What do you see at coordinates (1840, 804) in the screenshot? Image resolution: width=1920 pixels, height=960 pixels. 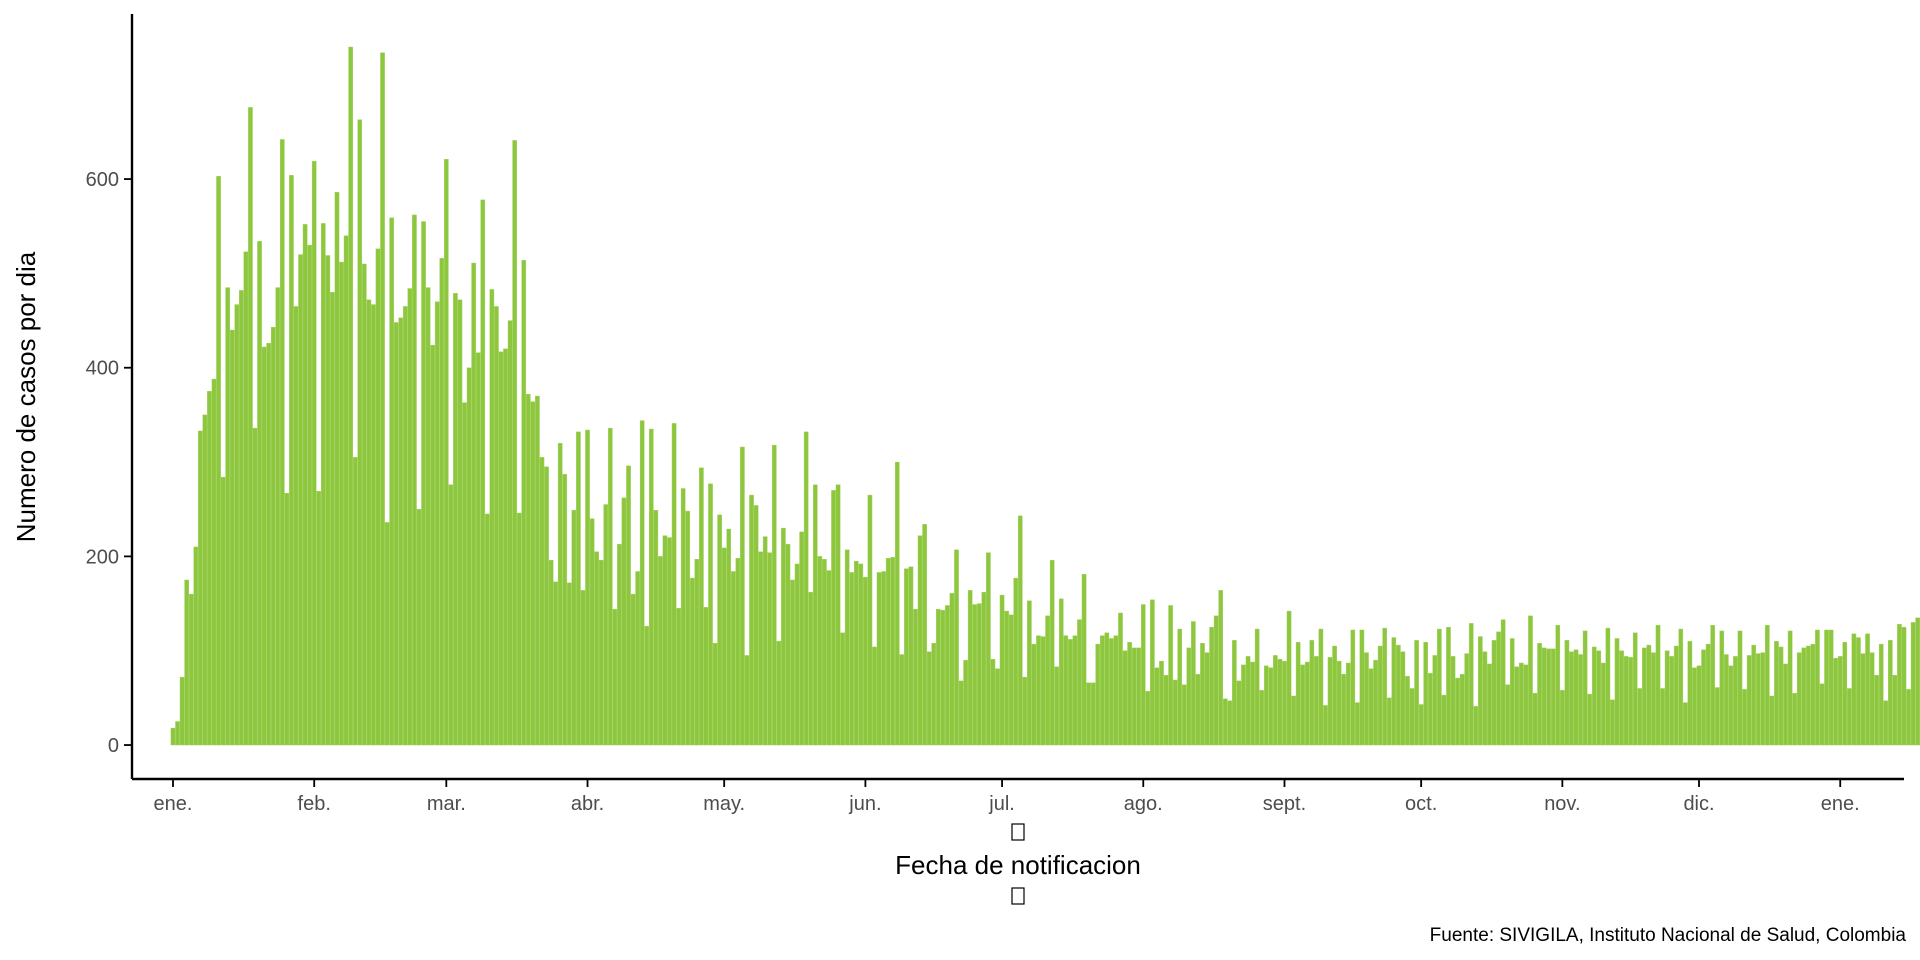 I see `x-tick-label-12: ene.` at bounding box center [1840, 804].